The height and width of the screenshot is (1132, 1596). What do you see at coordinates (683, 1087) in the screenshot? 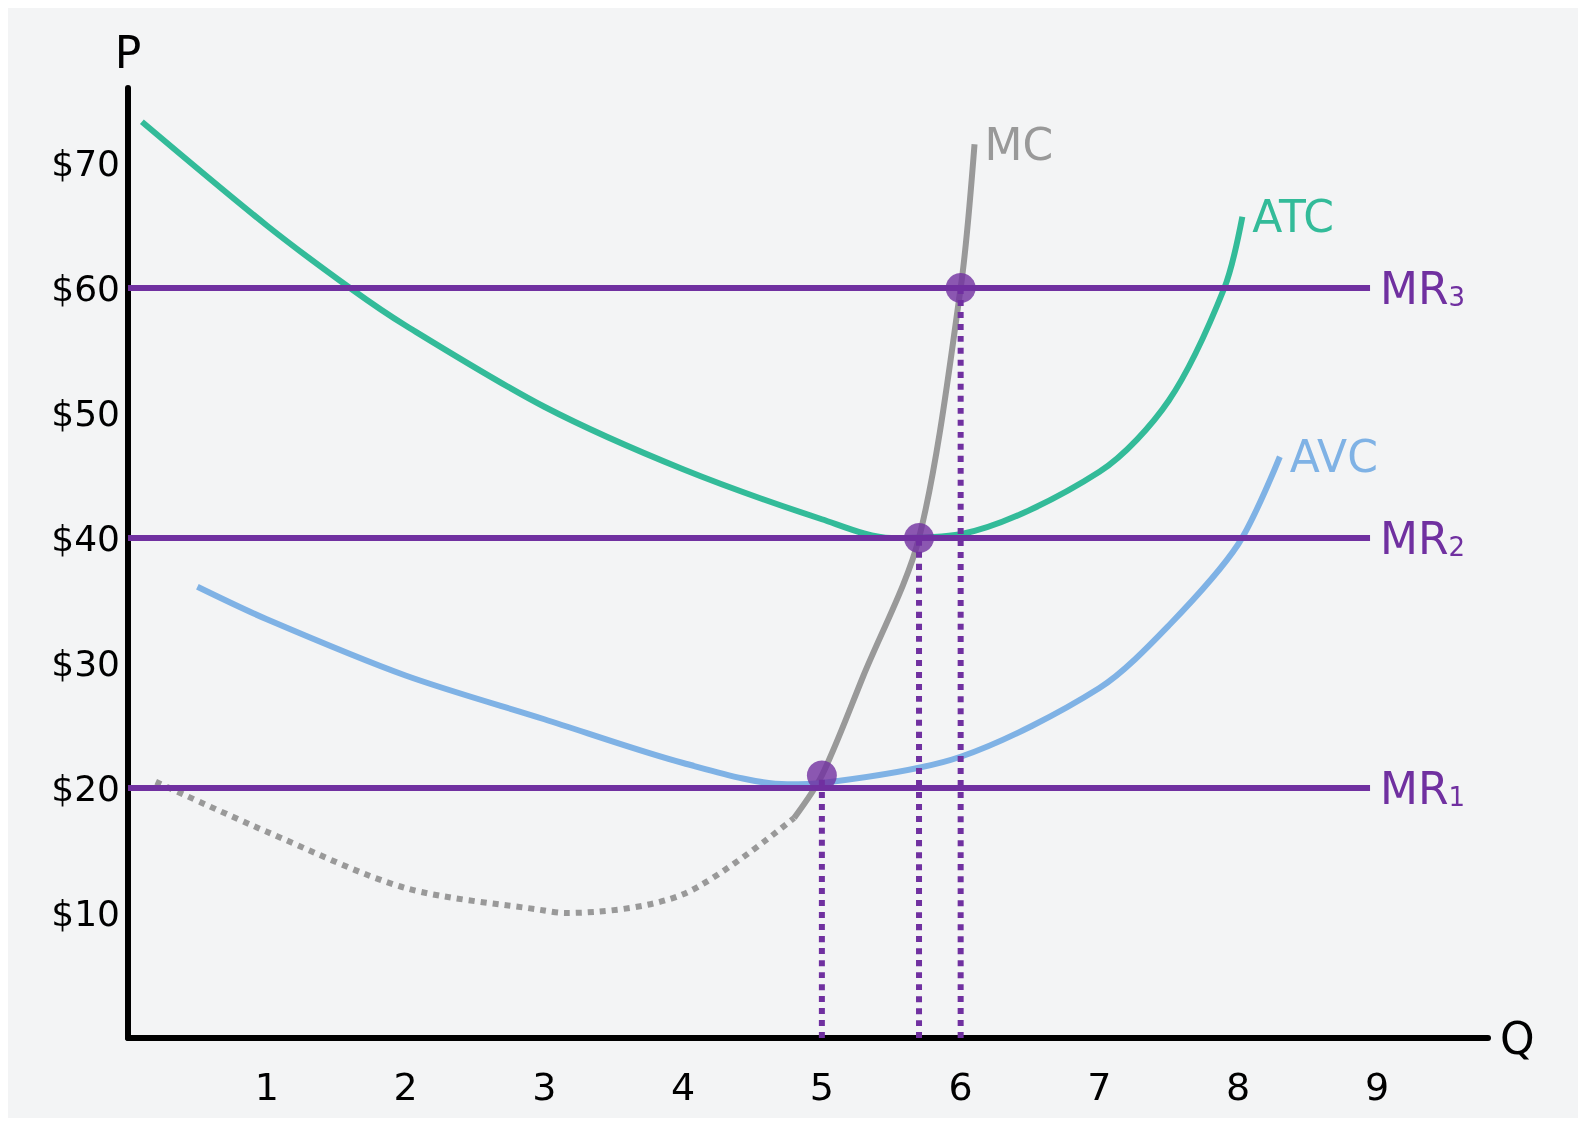
I see `x-tick-label: 4` at bounding box center [683, 1087].